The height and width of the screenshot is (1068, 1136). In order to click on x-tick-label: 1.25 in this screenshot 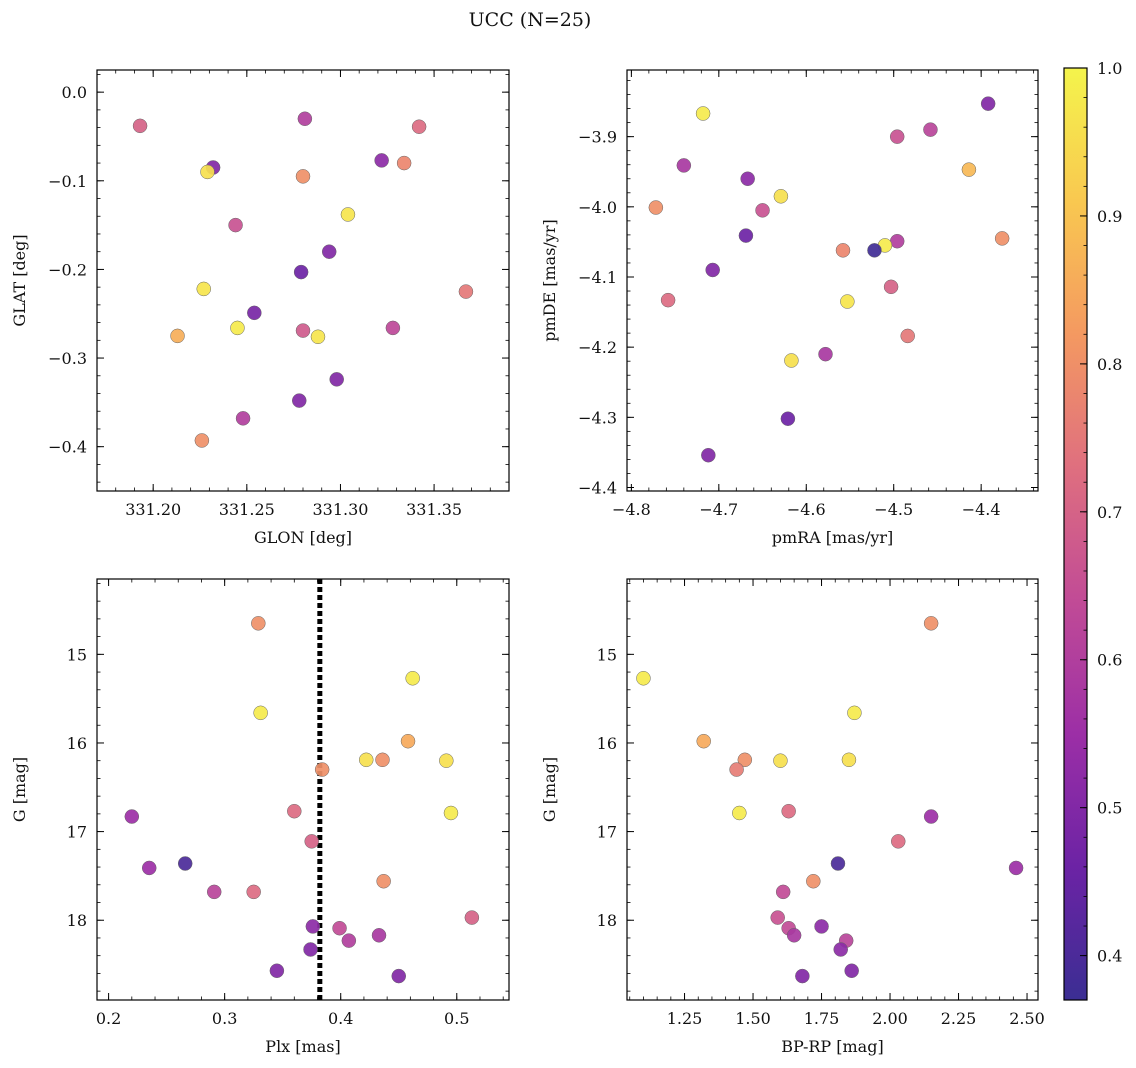, I will do `click(685, 1018)`.